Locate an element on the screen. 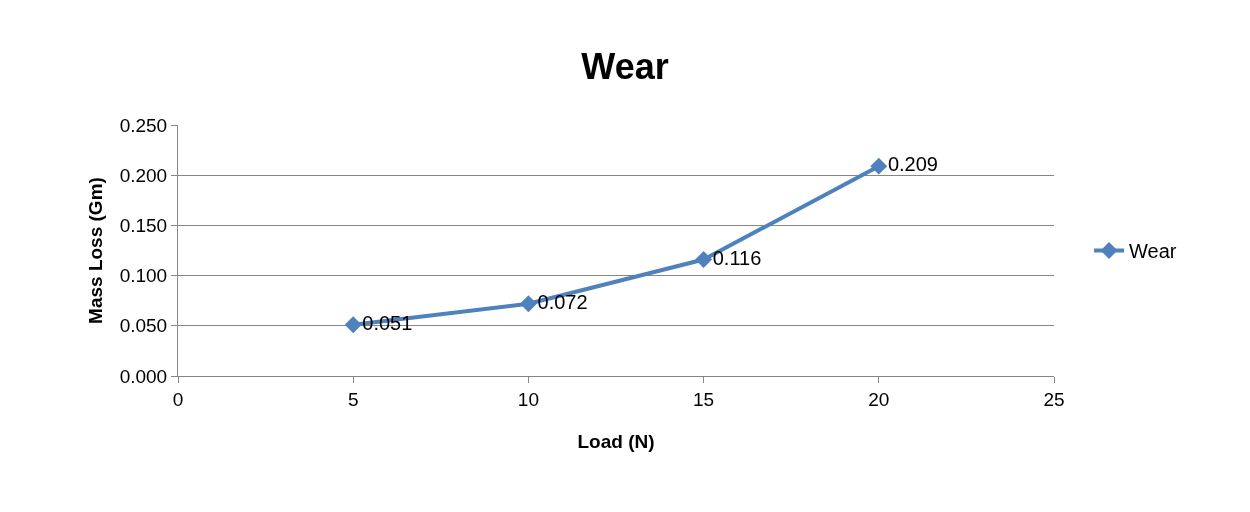  x-tick-label: 10 is located at coordinates (528, 399).